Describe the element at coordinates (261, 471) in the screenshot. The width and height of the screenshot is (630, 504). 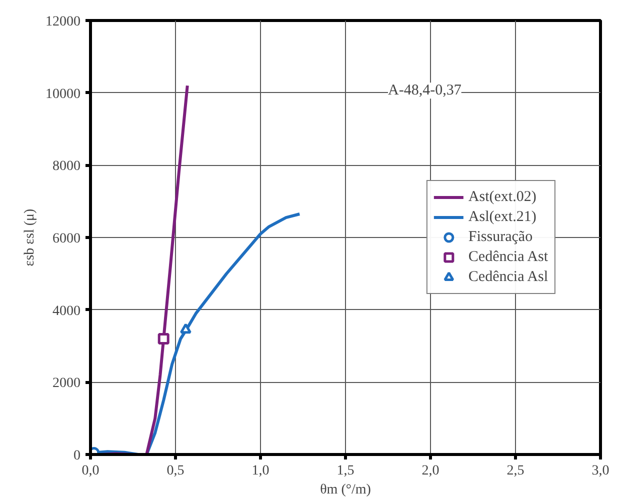
I see `x-tick-label: 1,0` at that location.